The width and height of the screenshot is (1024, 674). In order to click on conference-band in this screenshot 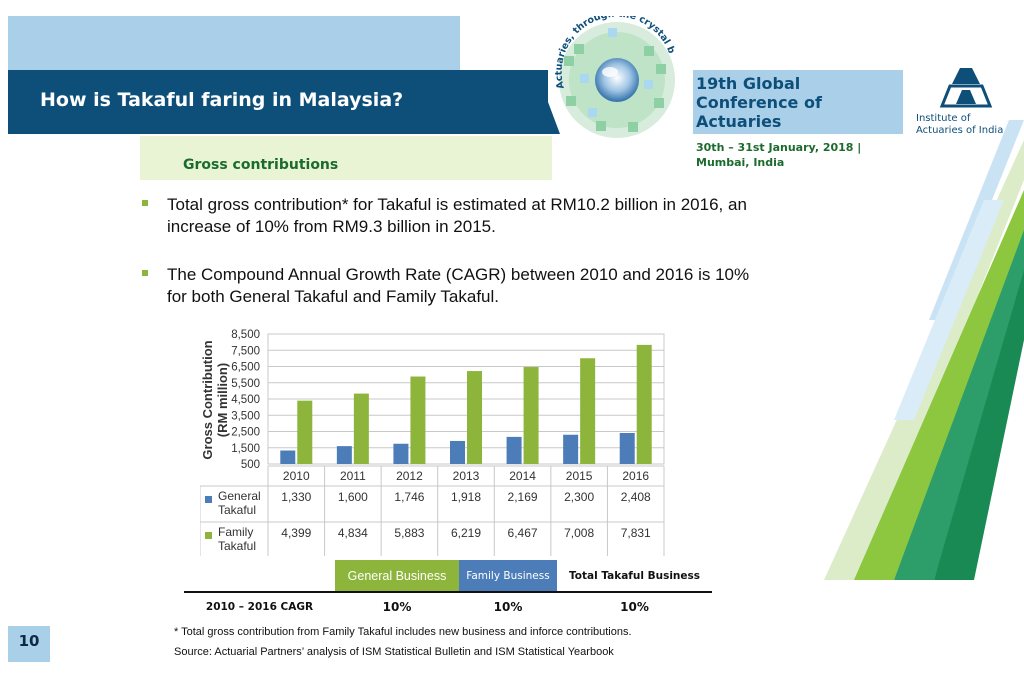, I will do `click(798, 102)`.